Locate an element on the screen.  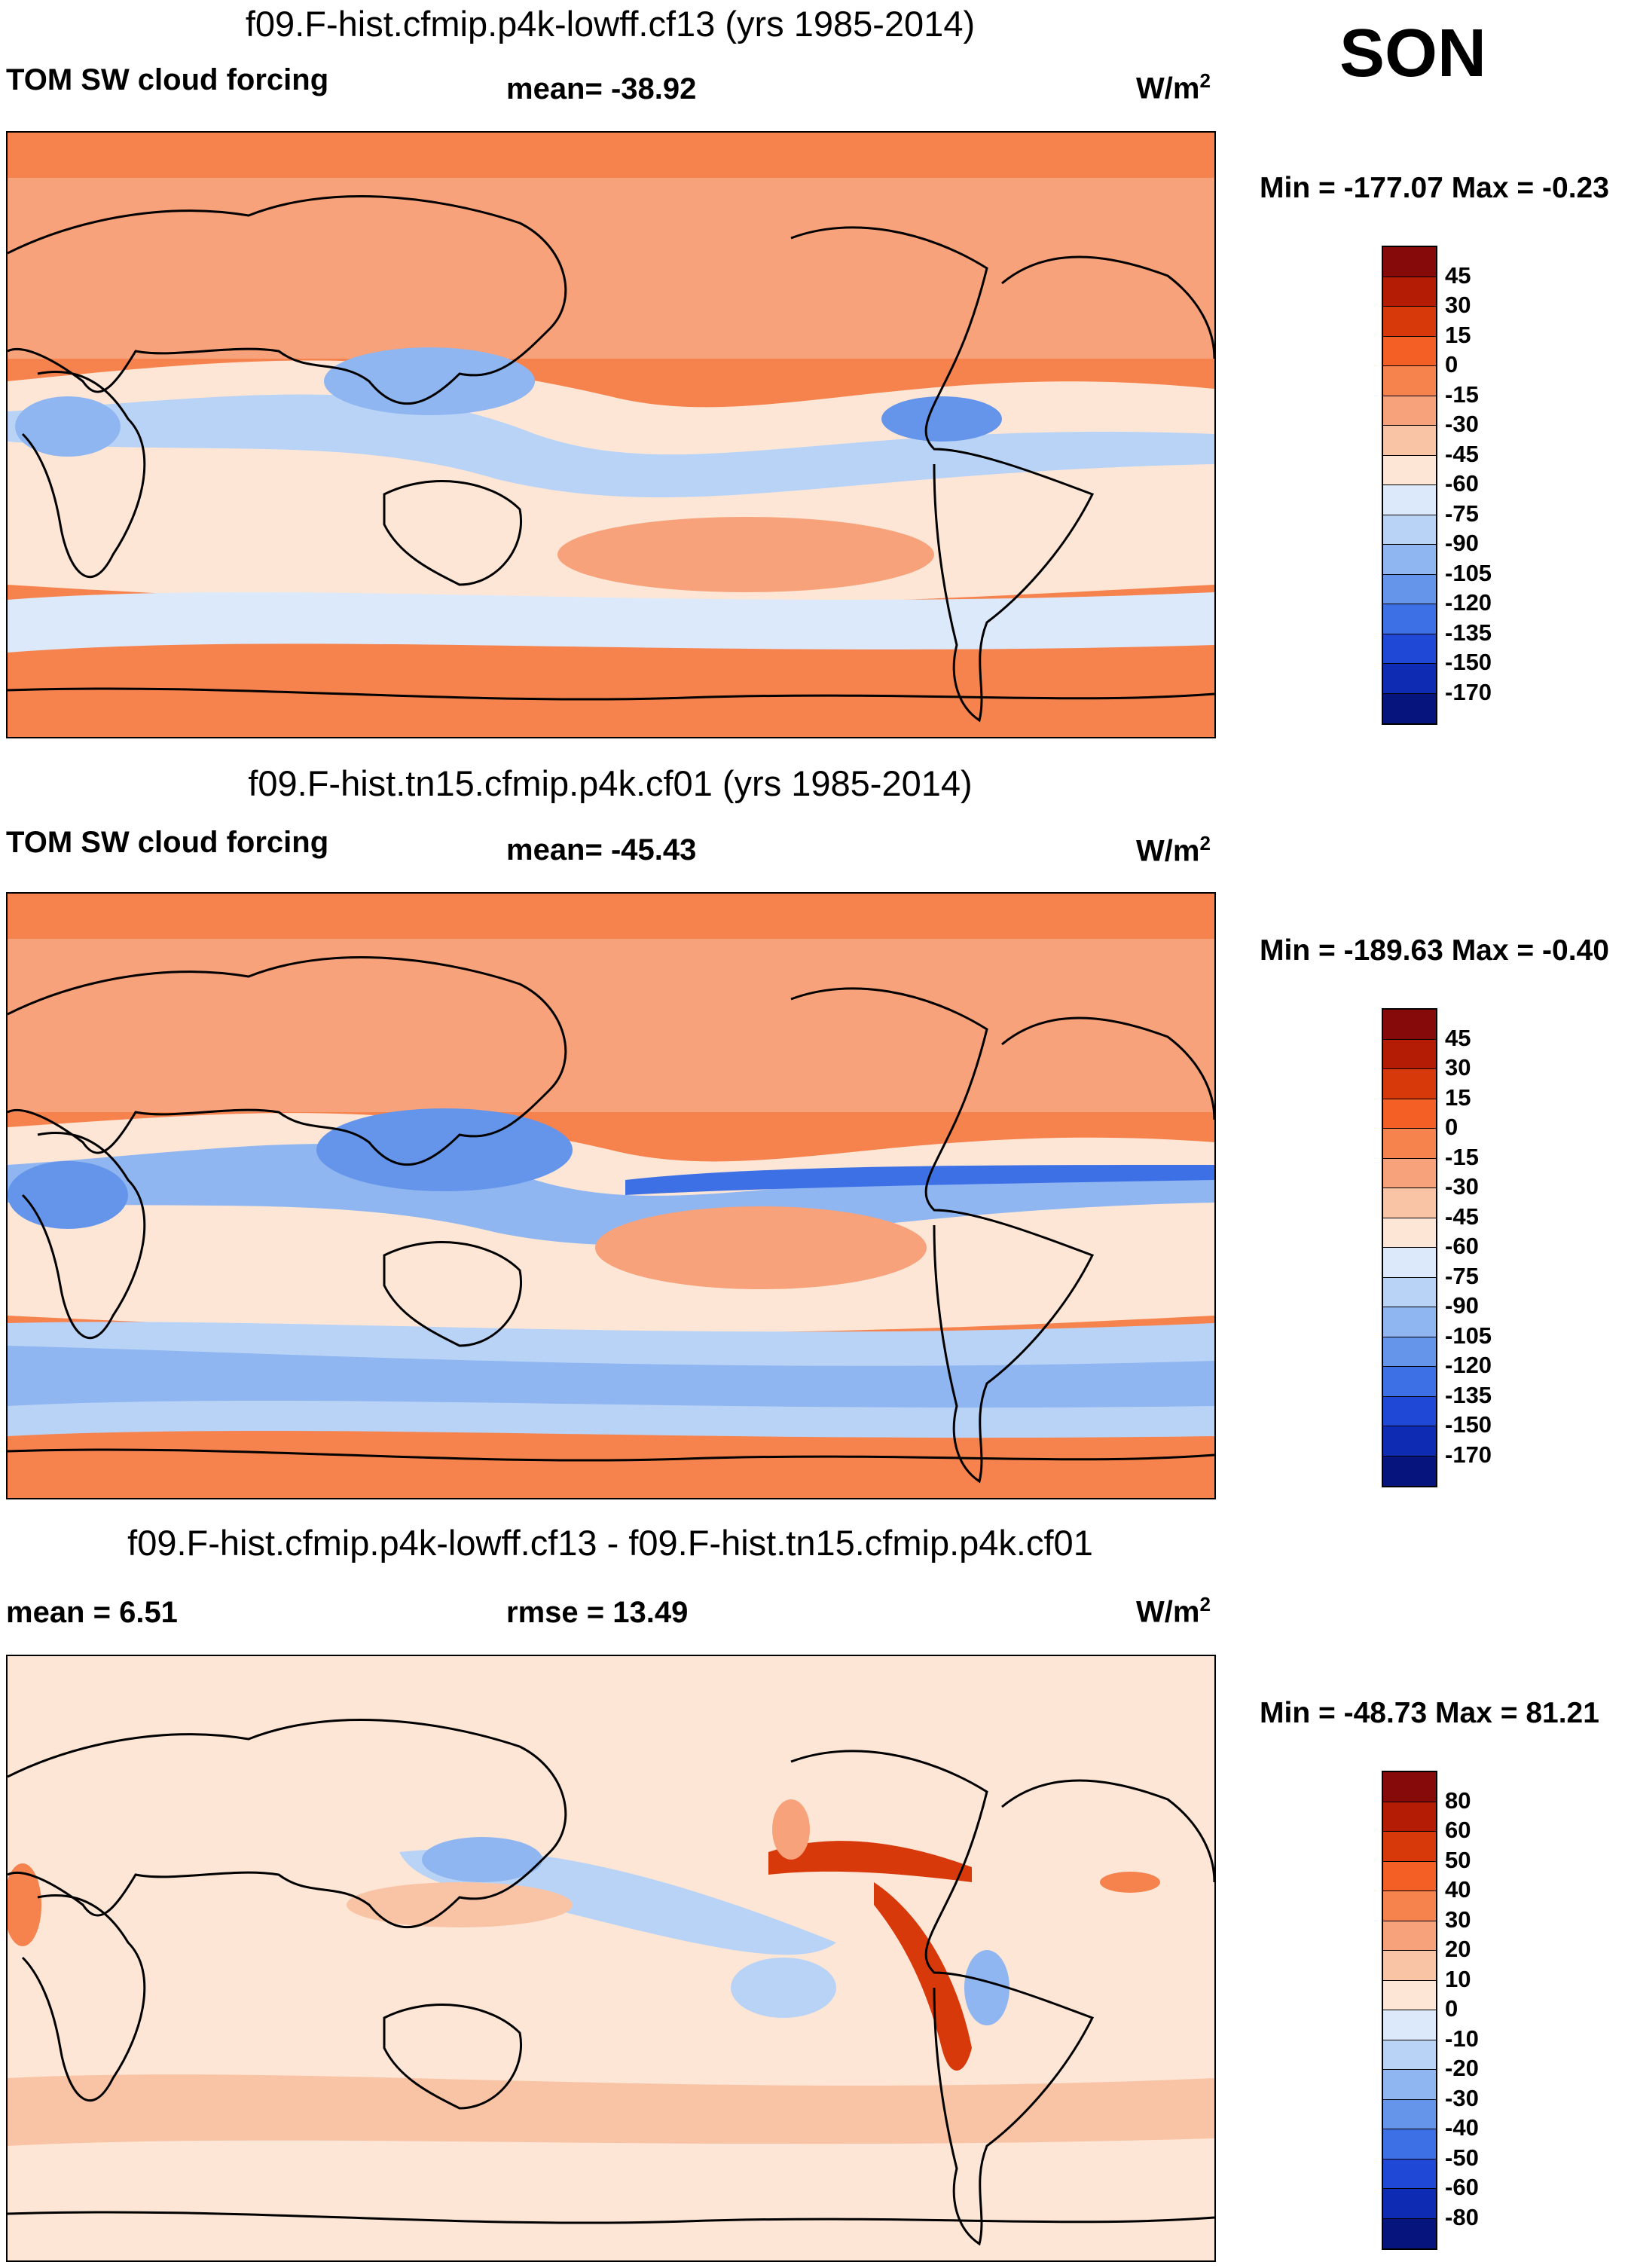
panel3-pos-baja is located at coordinates (791, 1829).